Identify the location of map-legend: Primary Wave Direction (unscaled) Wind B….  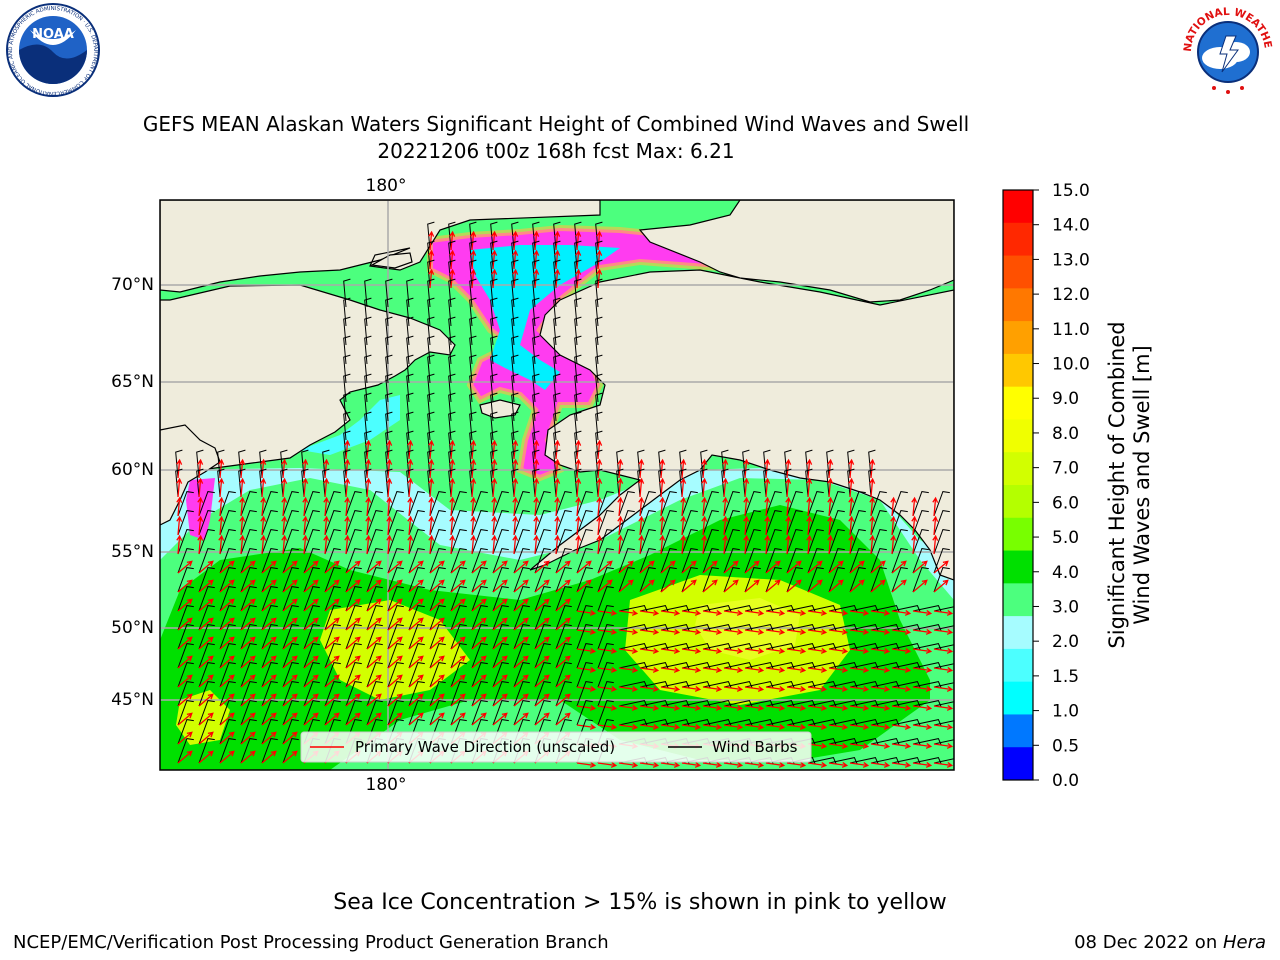
(556, 747).